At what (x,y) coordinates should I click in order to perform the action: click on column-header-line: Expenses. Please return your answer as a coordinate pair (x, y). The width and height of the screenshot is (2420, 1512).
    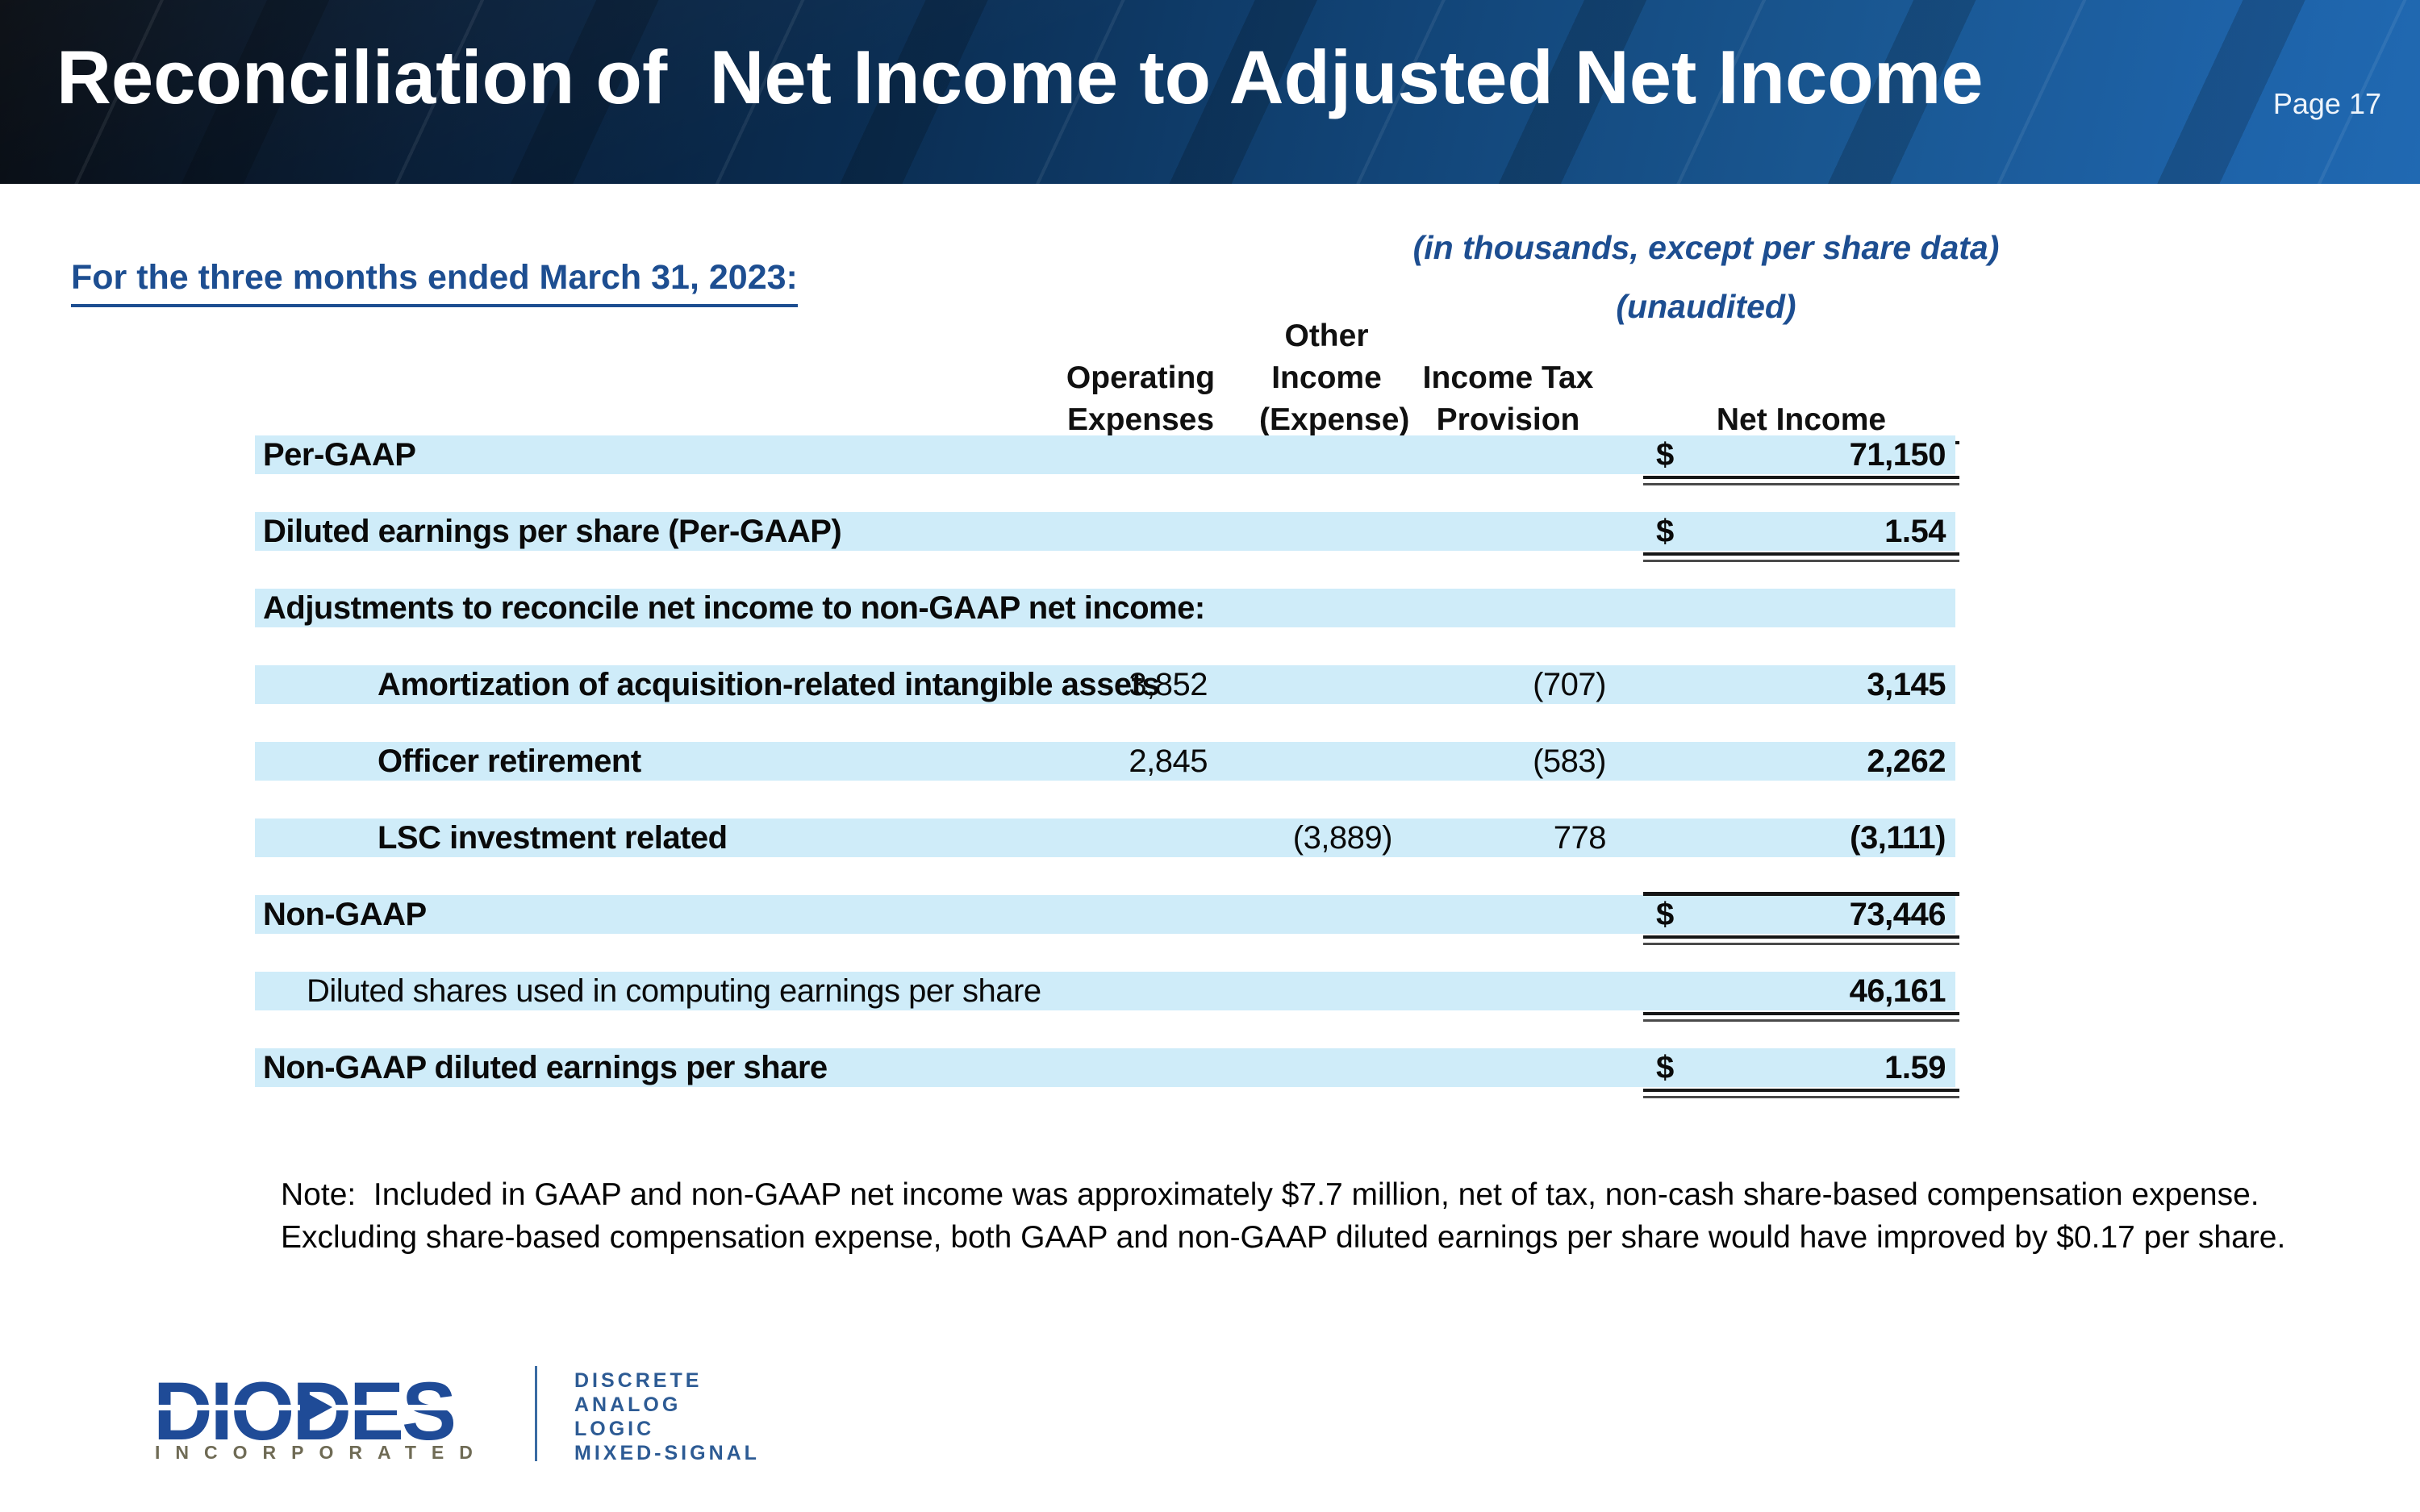
    Looking at the image, I should click on (1141, 419).